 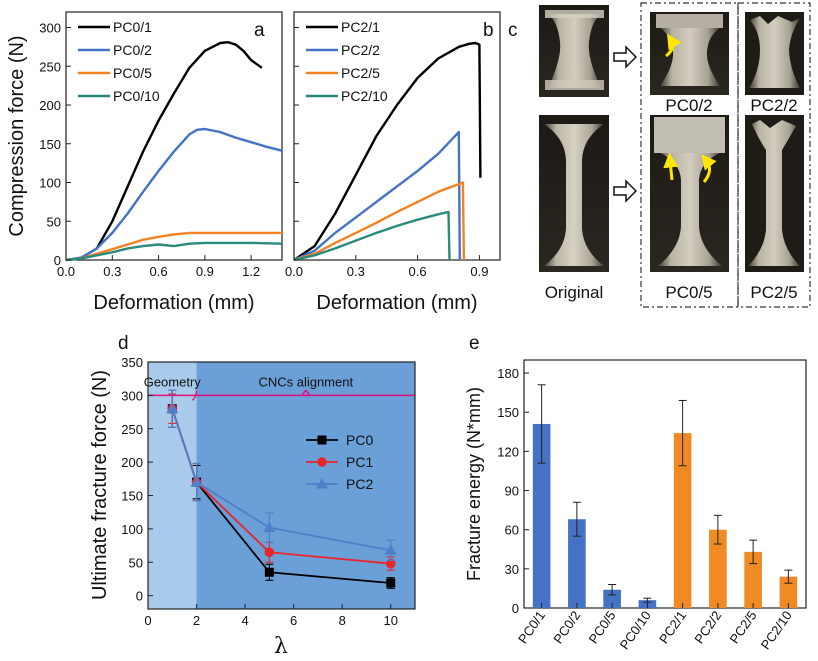 I want to click on photo-label-original: Original, so click(x=574, y=292).